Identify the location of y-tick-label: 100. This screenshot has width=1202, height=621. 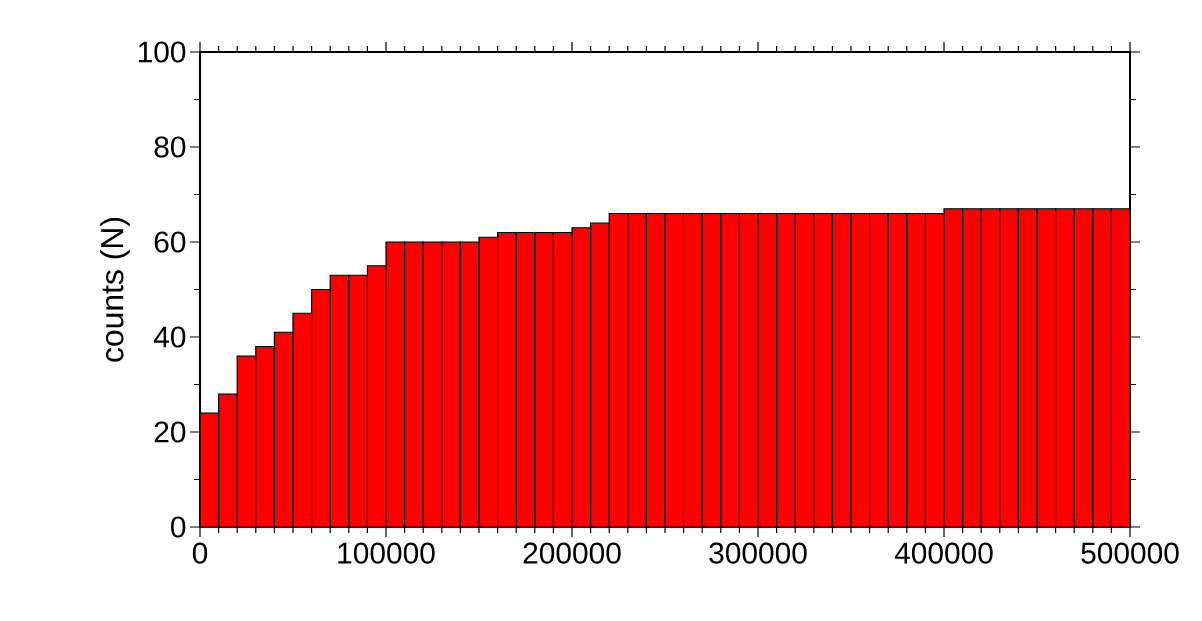
(162, 52).